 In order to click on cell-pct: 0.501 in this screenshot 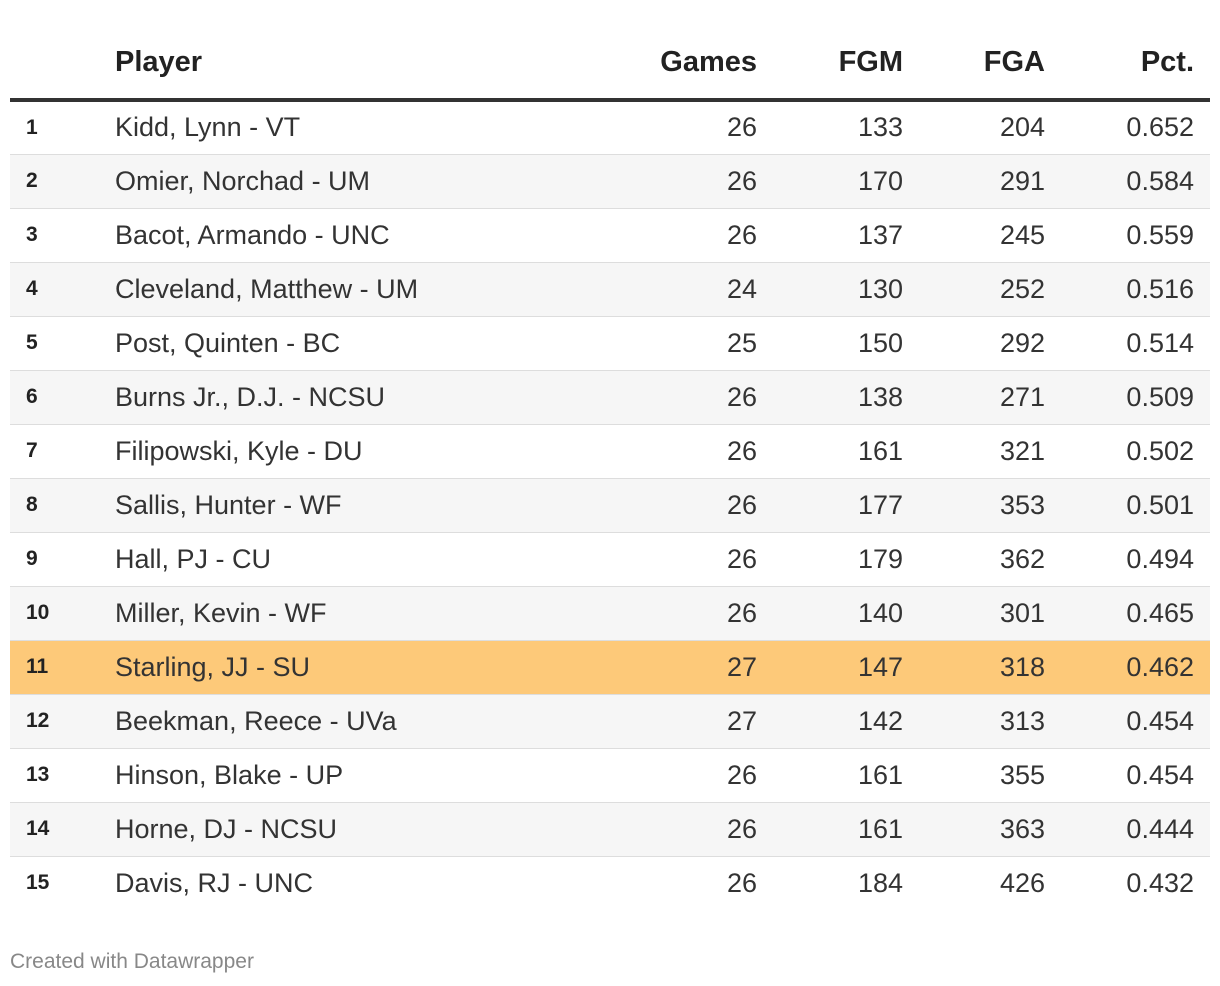, I will do `click(1127, 505)`.